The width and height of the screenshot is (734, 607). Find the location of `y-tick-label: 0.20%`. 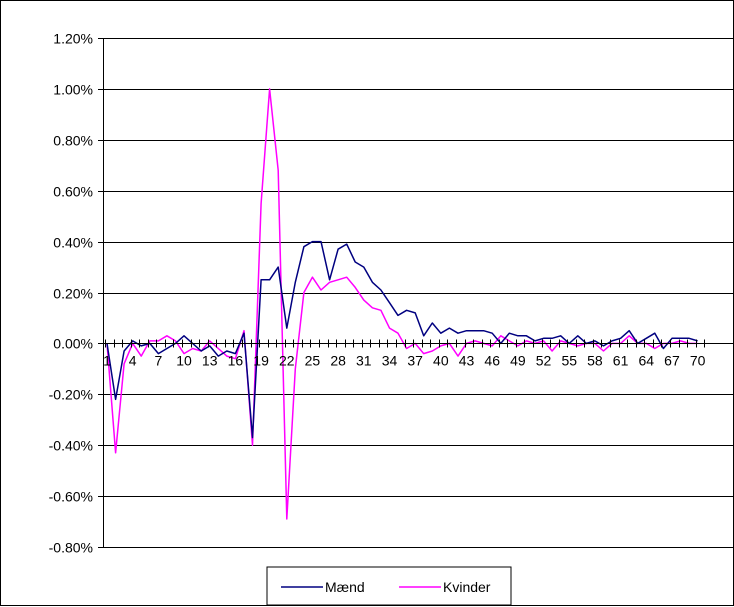

y-tick-label: 0.20% is located at coordinates (73, 294).